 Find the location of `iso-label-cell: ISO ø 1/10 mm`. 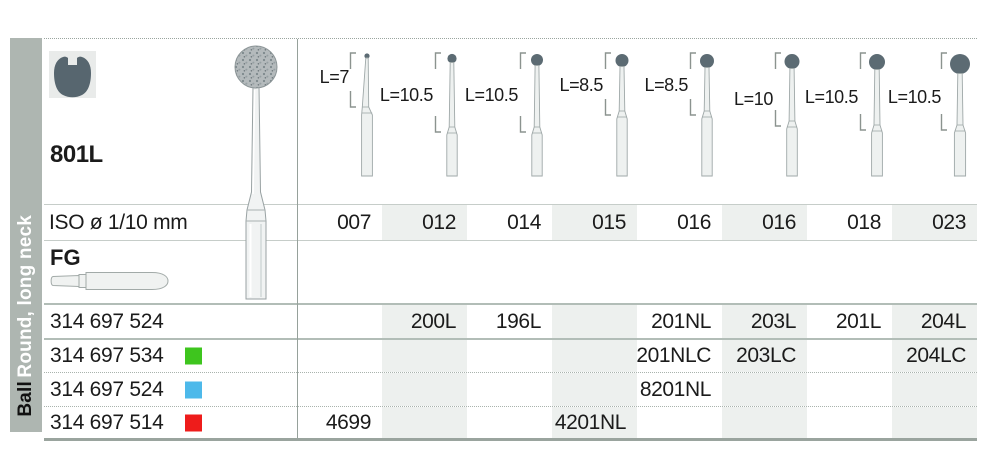

iso-label-cell: ISO ø 1/10 mm is located at coordinates (170, 222).